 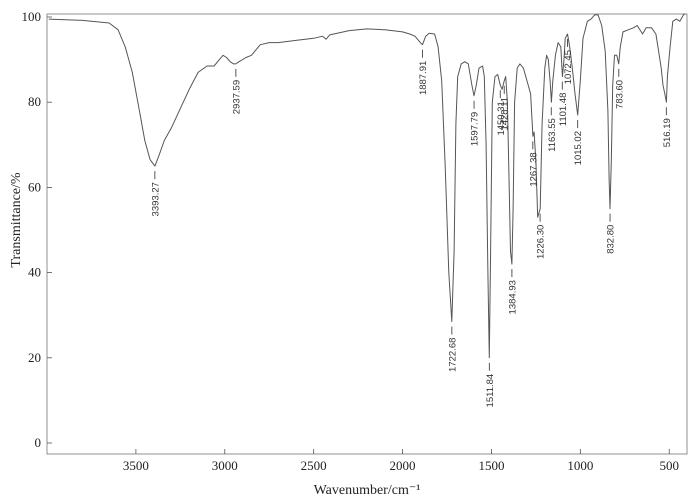 I want to click on peak-label: 1015.02, so click(x=578, y=148).